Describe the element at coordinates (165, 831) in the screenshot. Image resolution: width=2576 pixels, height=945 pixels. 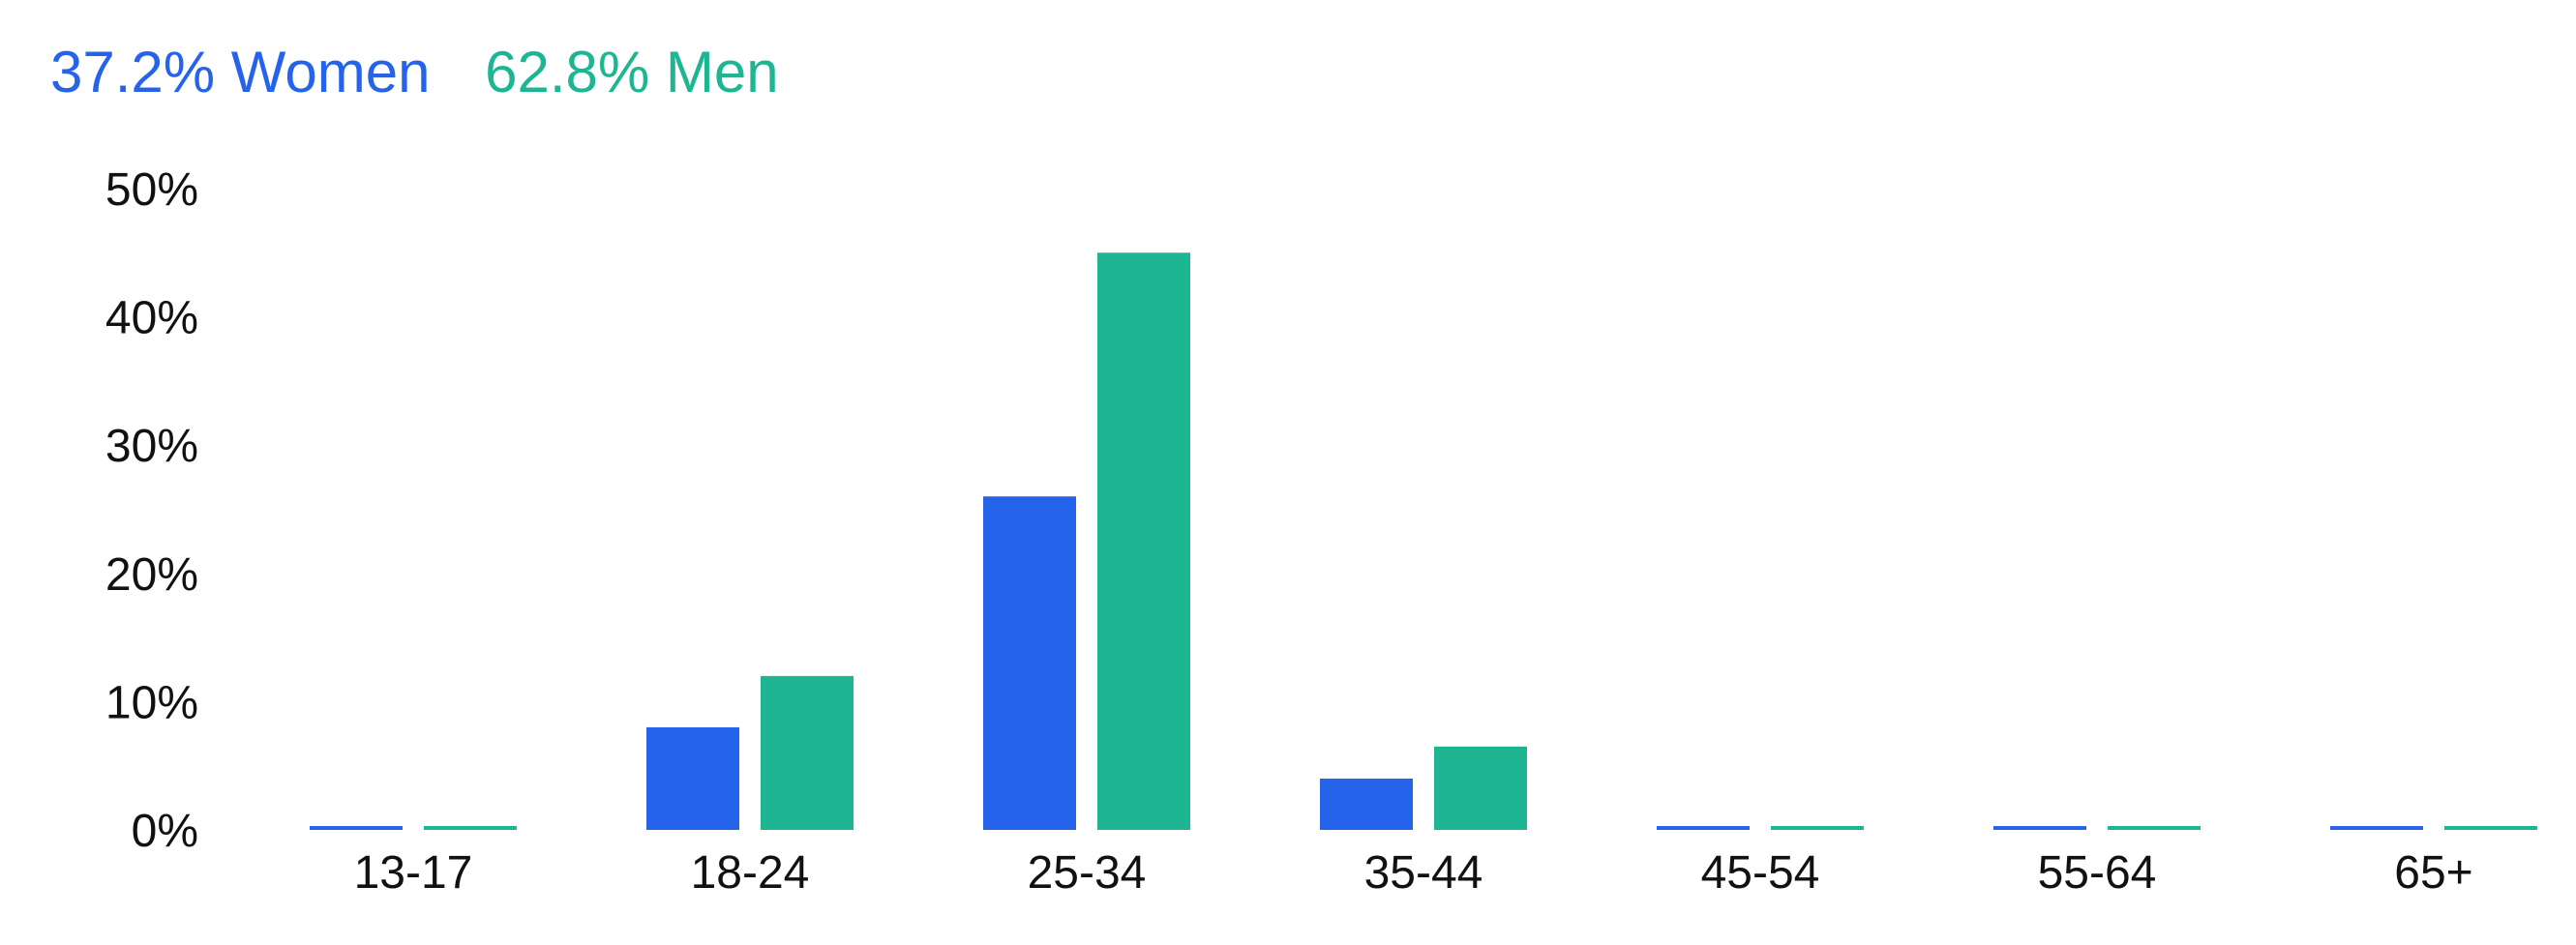
I see `y-tick-label: 0%` at that location.